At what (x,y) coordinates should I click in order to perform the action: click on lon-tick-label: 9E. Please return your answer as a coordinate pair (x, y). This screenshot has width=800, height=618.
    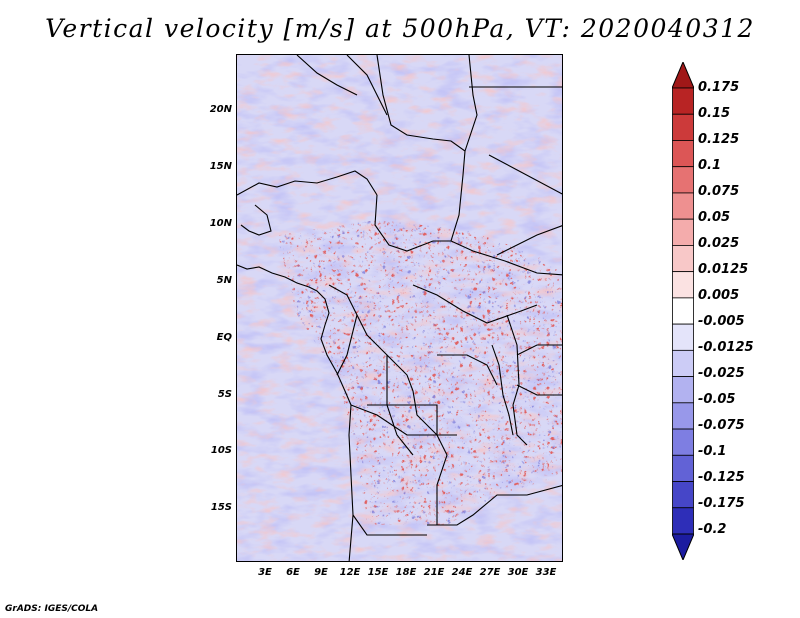
    Looking at the image, I should click on (321, 572).